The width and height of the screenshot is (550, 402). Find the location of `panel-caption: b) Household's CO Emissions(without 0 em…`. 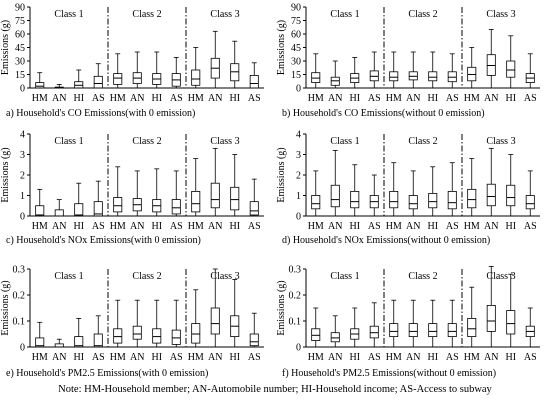

panel-caption: b) Household's CO Emissions(without 0 em… is located at coordinates (383, 113).